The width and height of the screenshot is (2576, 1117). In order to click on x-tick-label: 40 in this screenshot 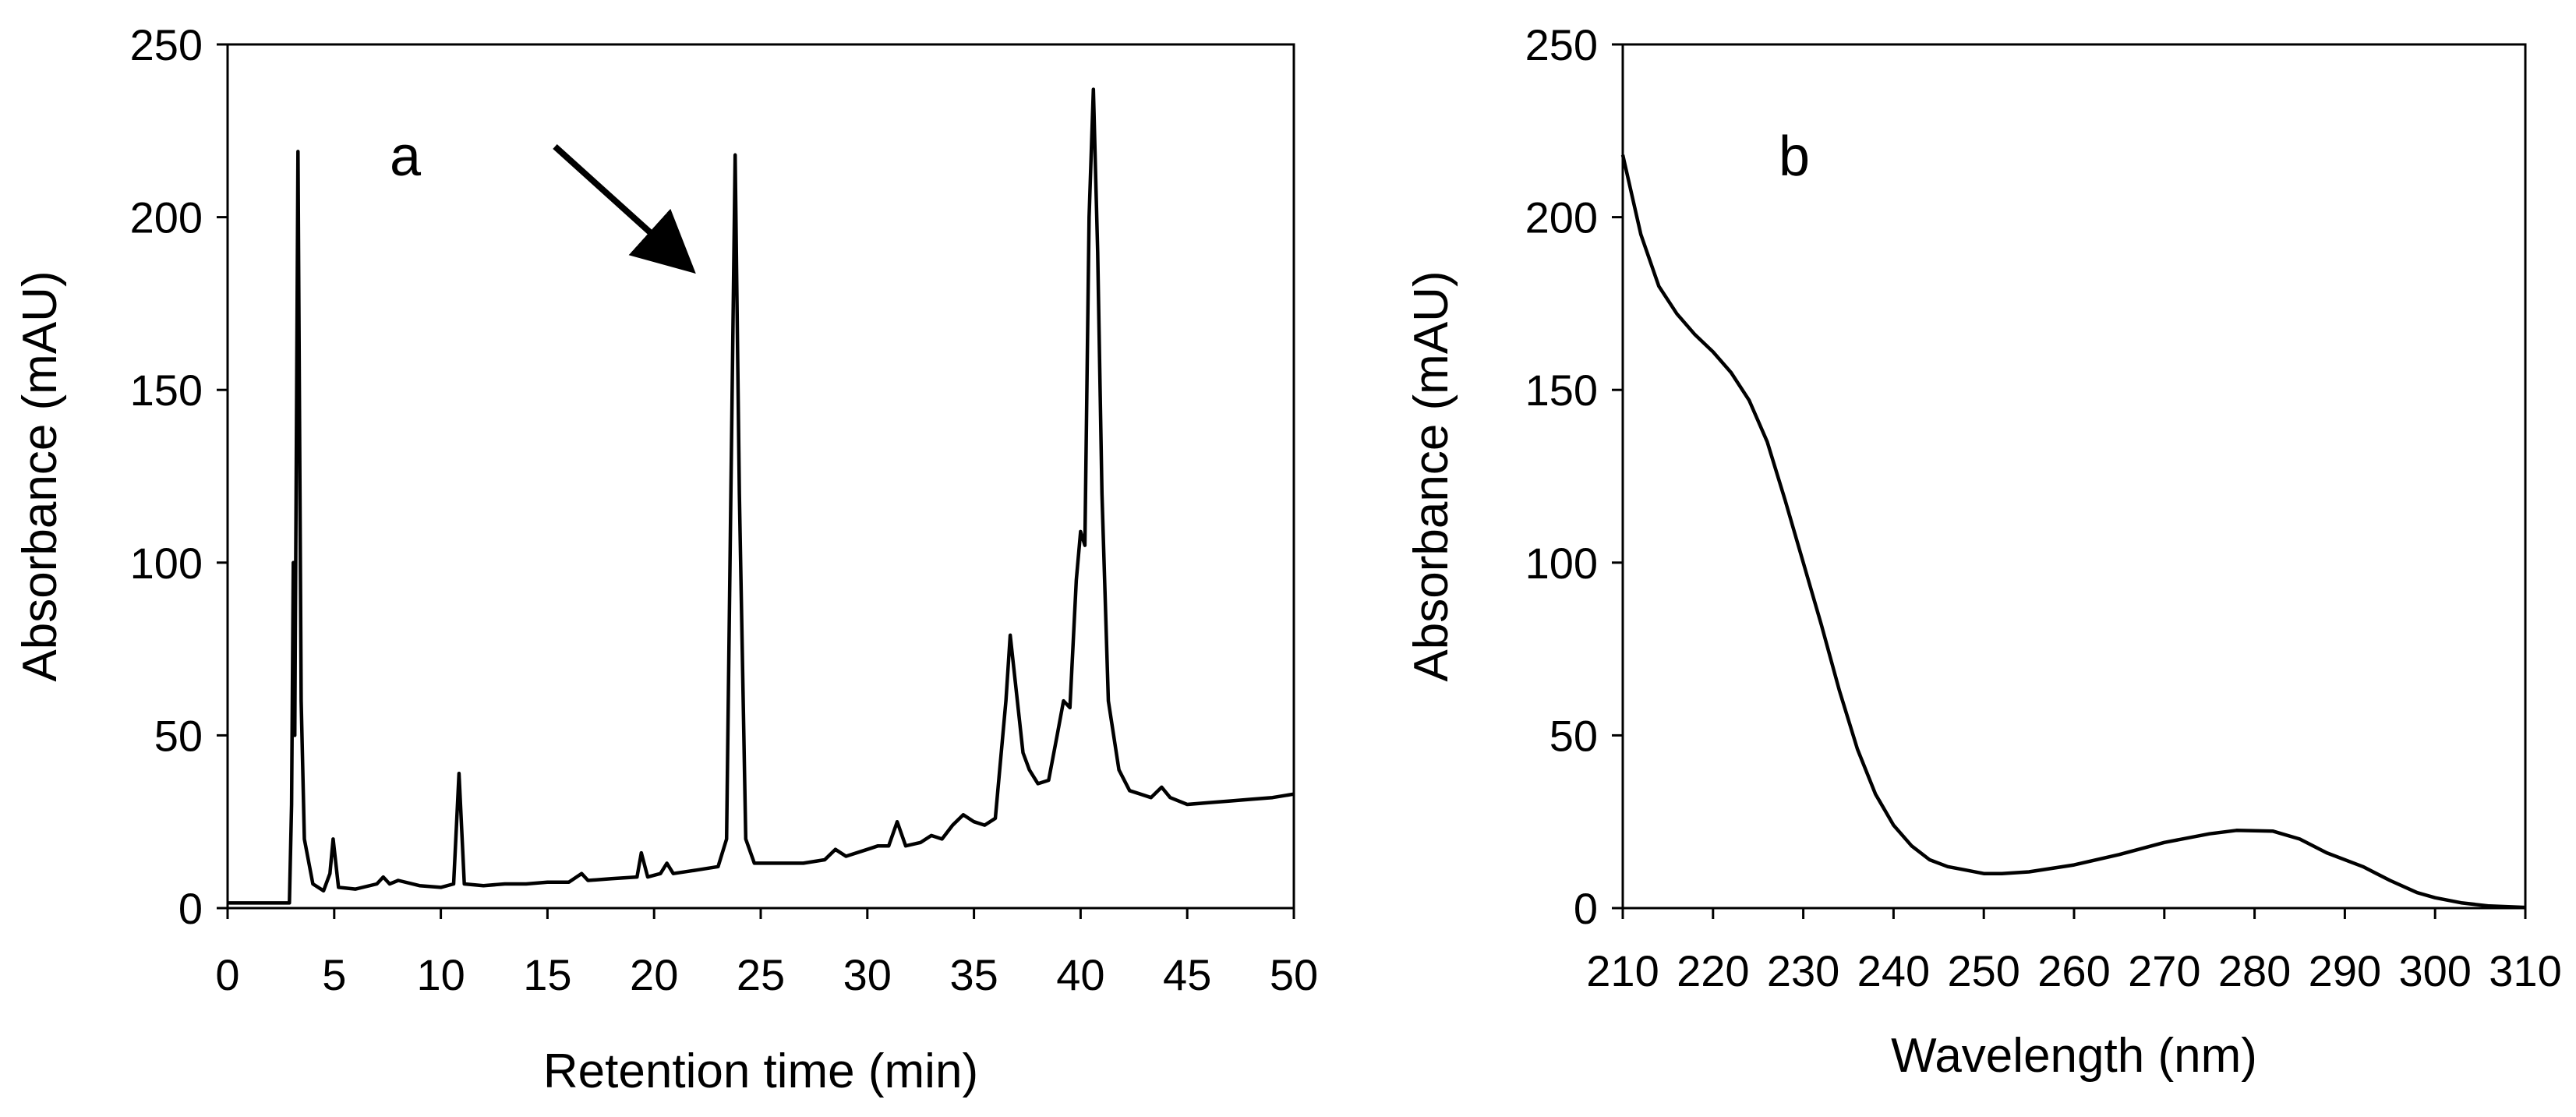, I will do `click(1080, 974)`.